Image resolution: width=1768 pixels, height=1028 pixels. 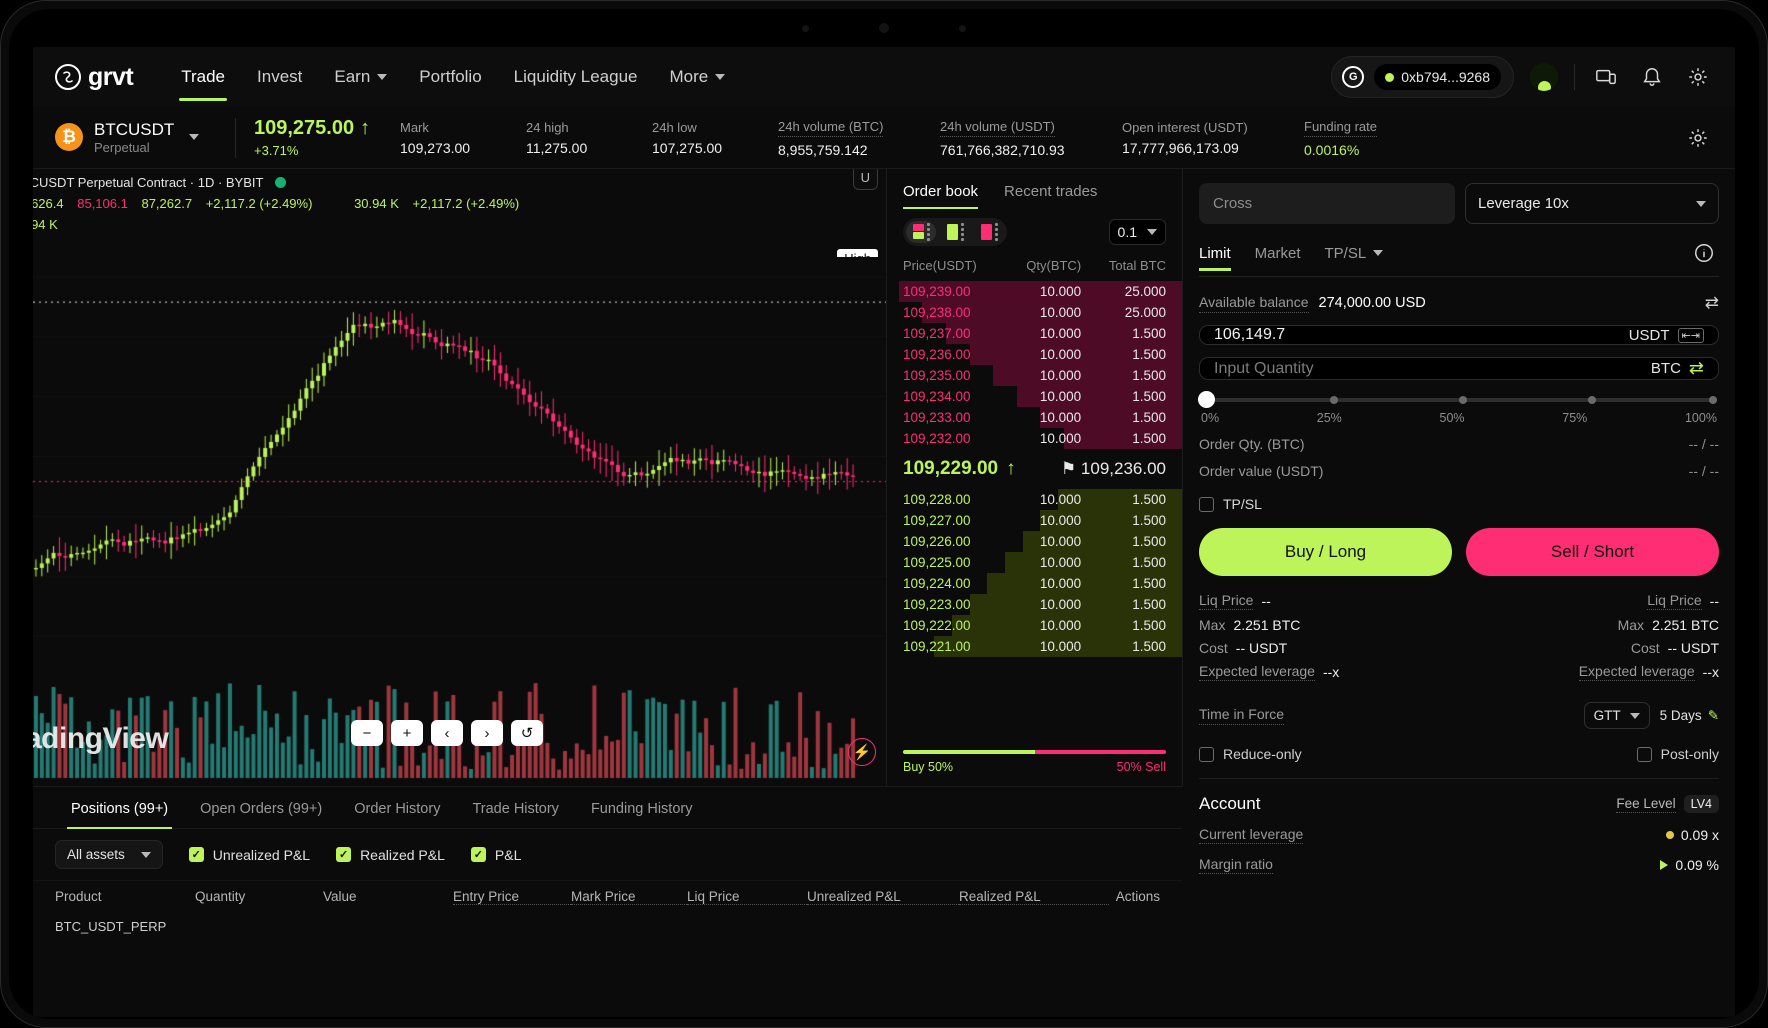 I want to click on devices-icon, so click(x=1606, y=77).